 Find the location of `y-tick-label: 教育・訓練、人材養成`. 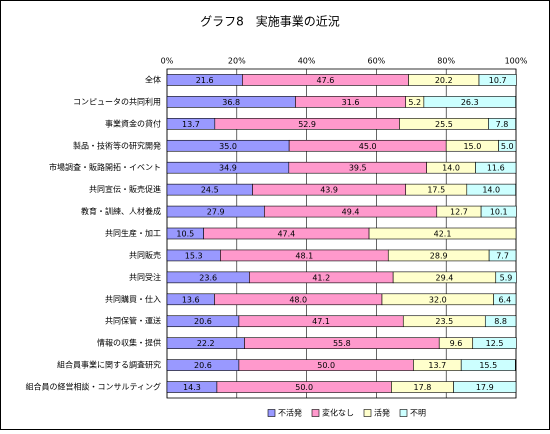

y-tick-label: 教育・訓練、人材養成 is located at coordinates (121, 211).